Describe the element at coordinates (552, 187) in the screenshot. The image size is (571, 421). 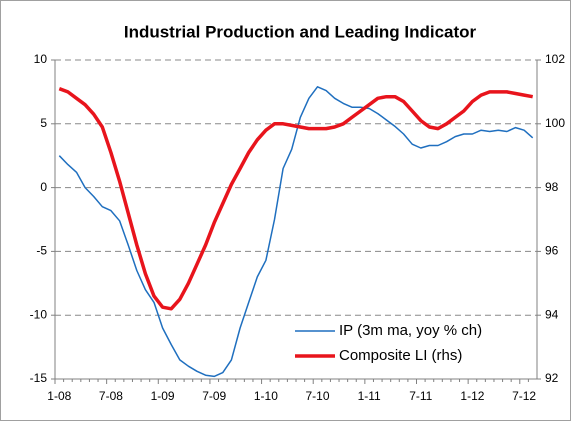
I see `y2-tick-label: 98` at that location.